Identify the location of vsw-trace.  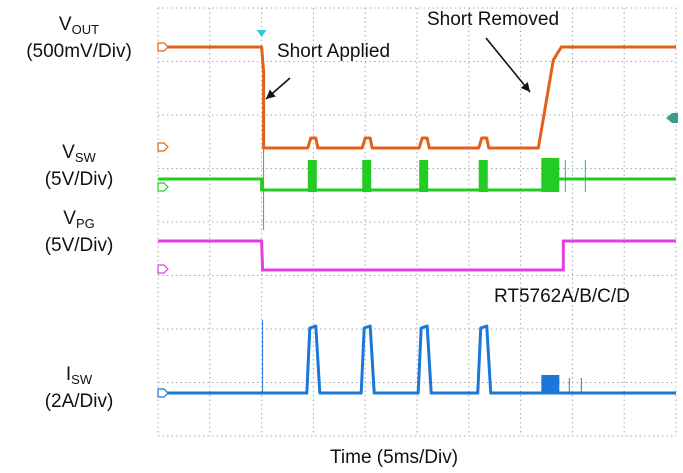
(417, 184).